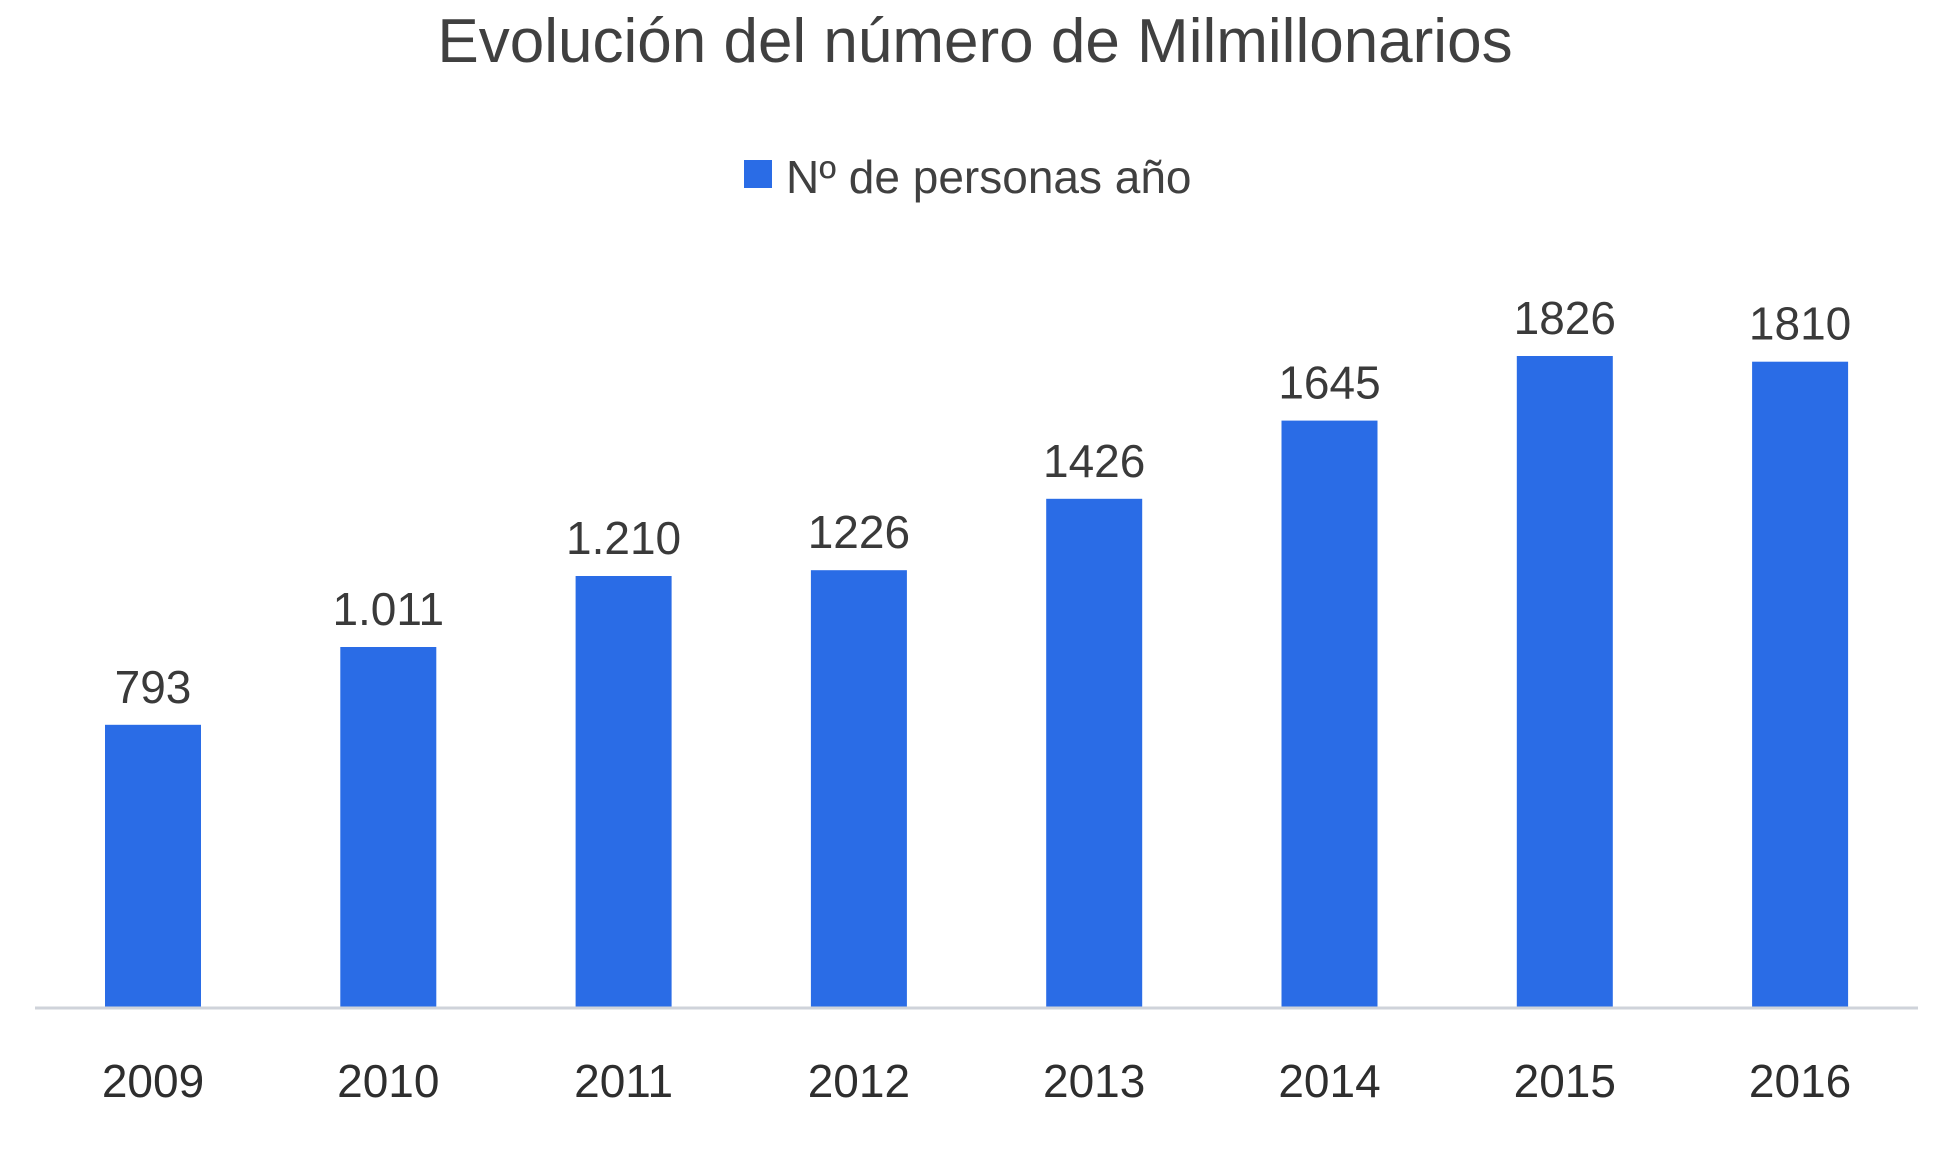 The width and height of the screenshot is (1957, 1167). I want to click on x-tick-label-2012: 2012, so click(859, 1081).